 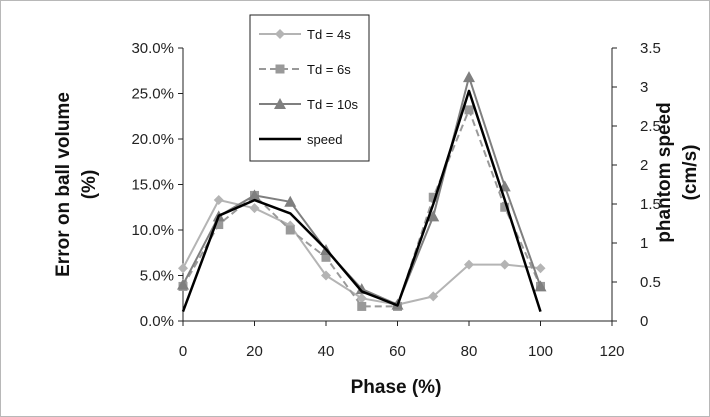 I want to click on x-tick-label: 80, so click(x=469, y=351).